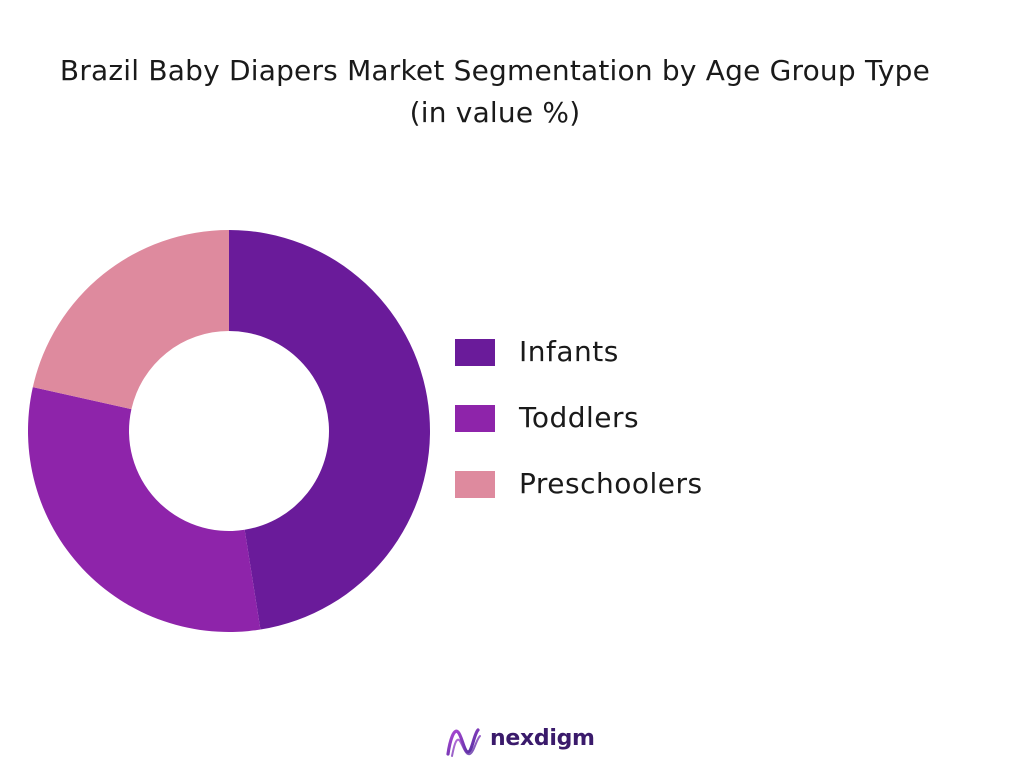 The image size is (1024, 768). I want to click on brand-name: nexdigm, so click(542, 738).